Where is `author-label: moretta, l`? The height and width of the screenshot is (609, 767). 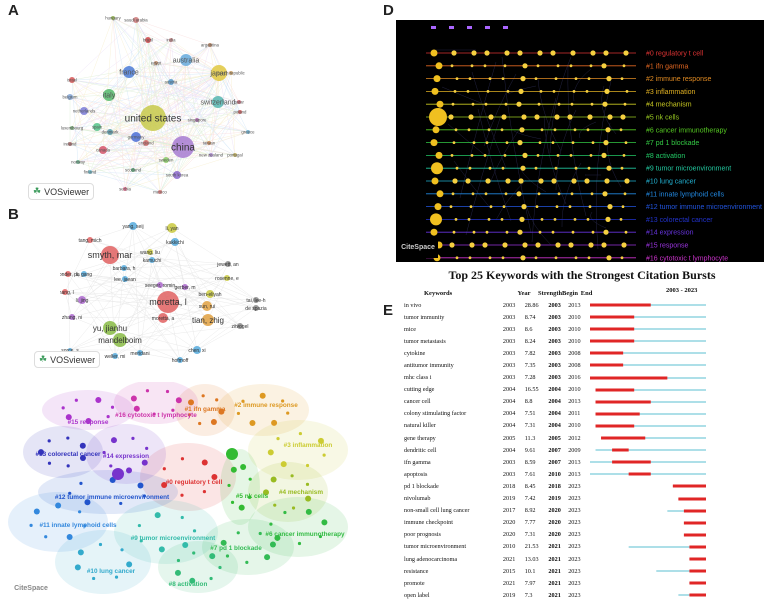 author-label: moretta, l is located at coordinates (168, 302).